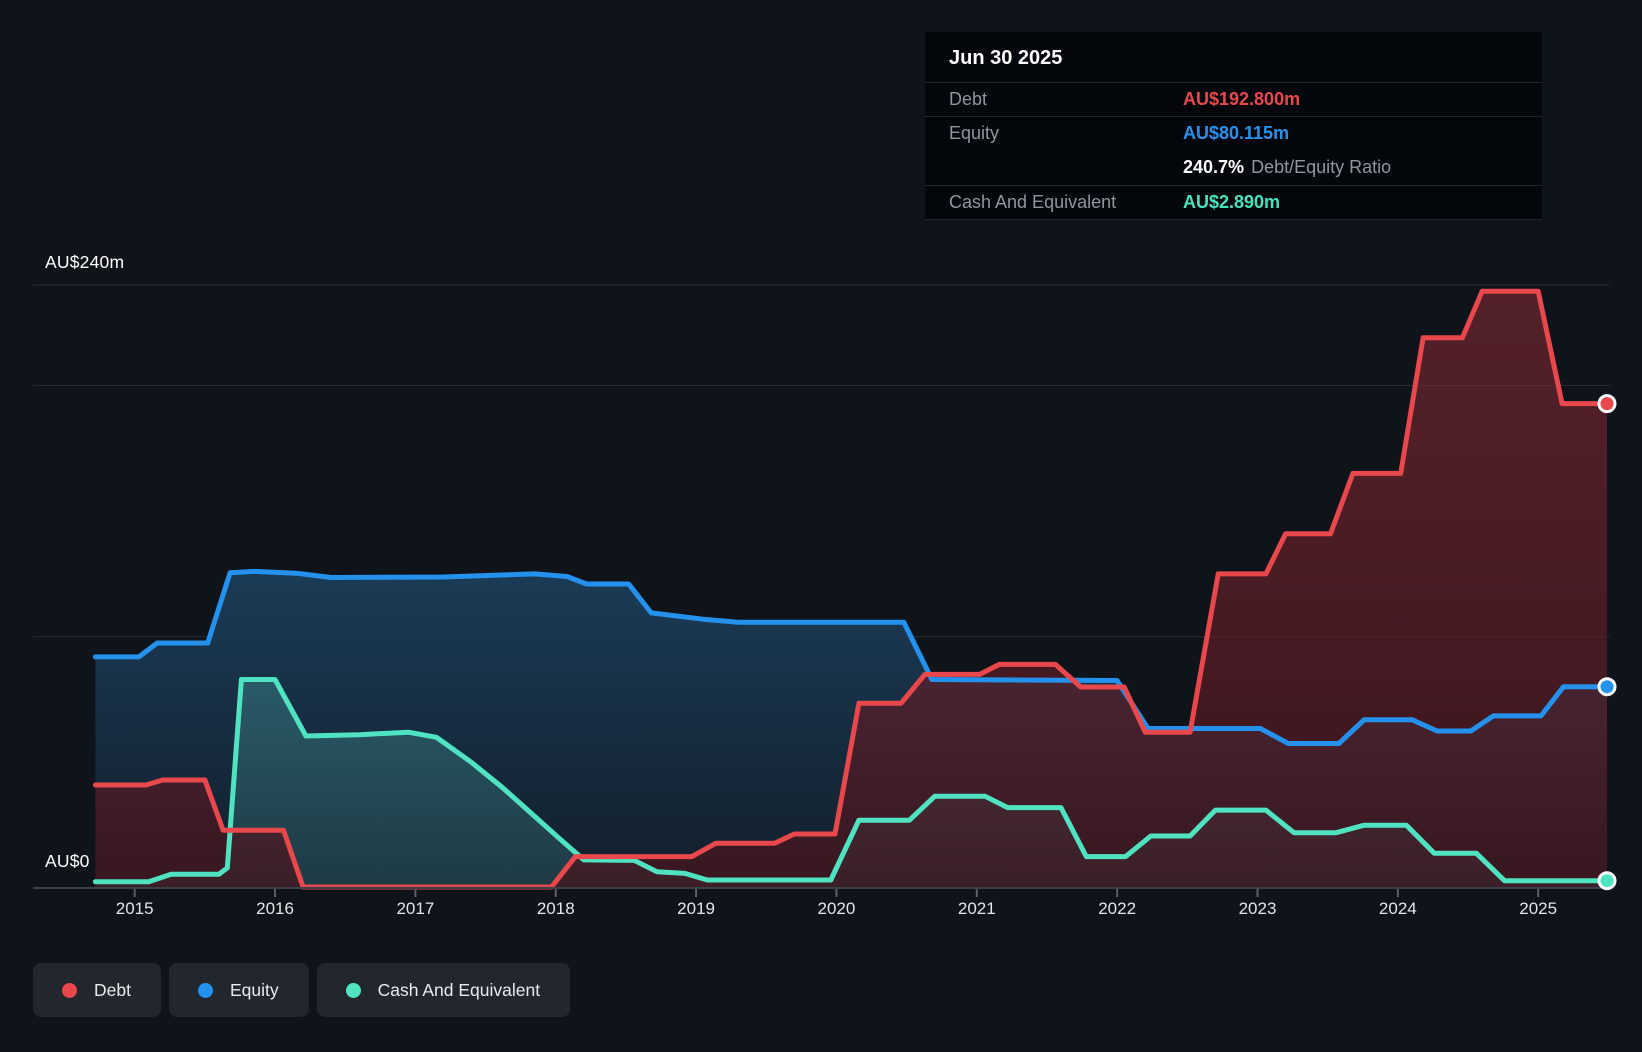  Describe the element at coordinates (1006, 58) in the screenshot. I see `tooltip-date: Jun 30 2025` at that location.